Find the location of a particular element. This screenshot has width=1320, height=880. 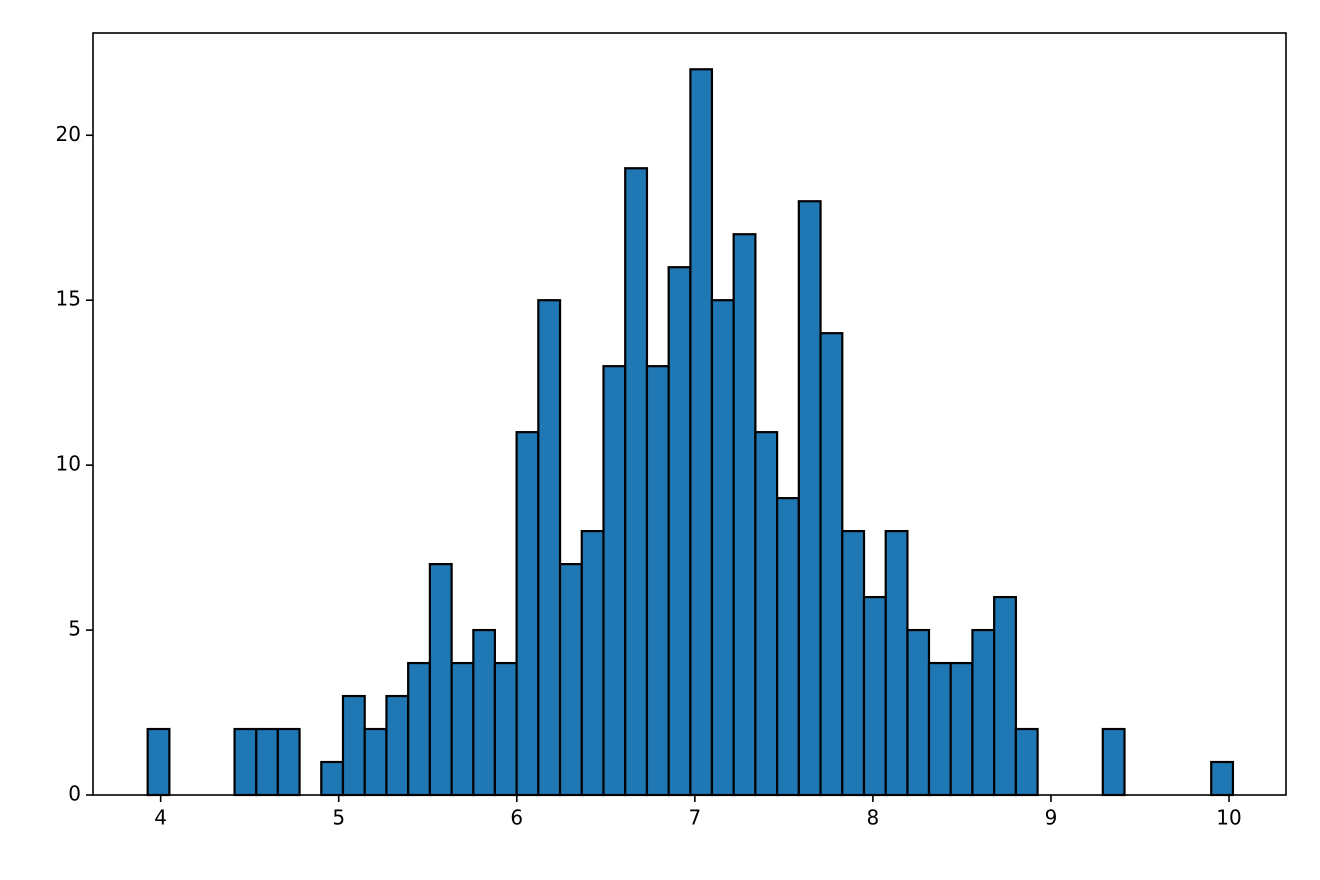

y-tick-label: 0 is located at coordinates (74, 794).